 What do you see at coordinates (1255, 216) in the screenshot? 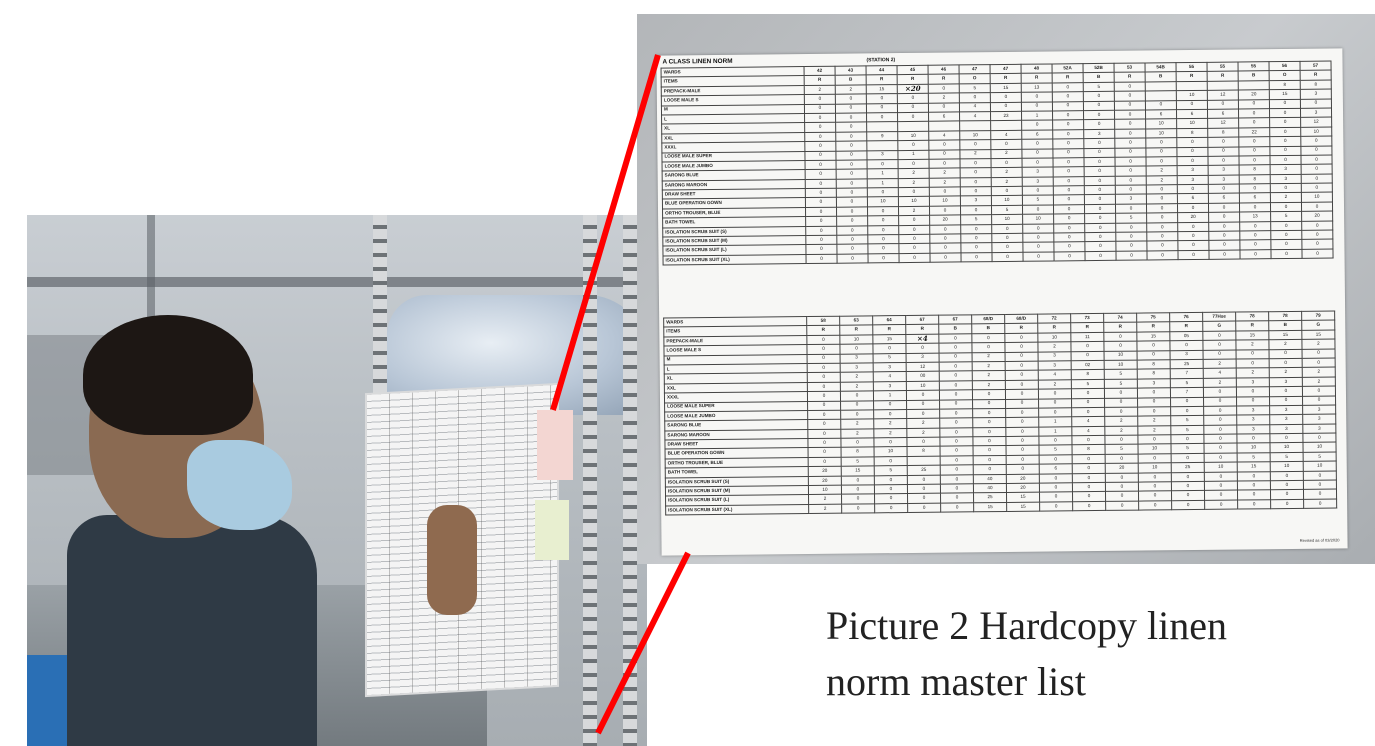
I see `table-cell: 13` at bounding box center [1255, 216].